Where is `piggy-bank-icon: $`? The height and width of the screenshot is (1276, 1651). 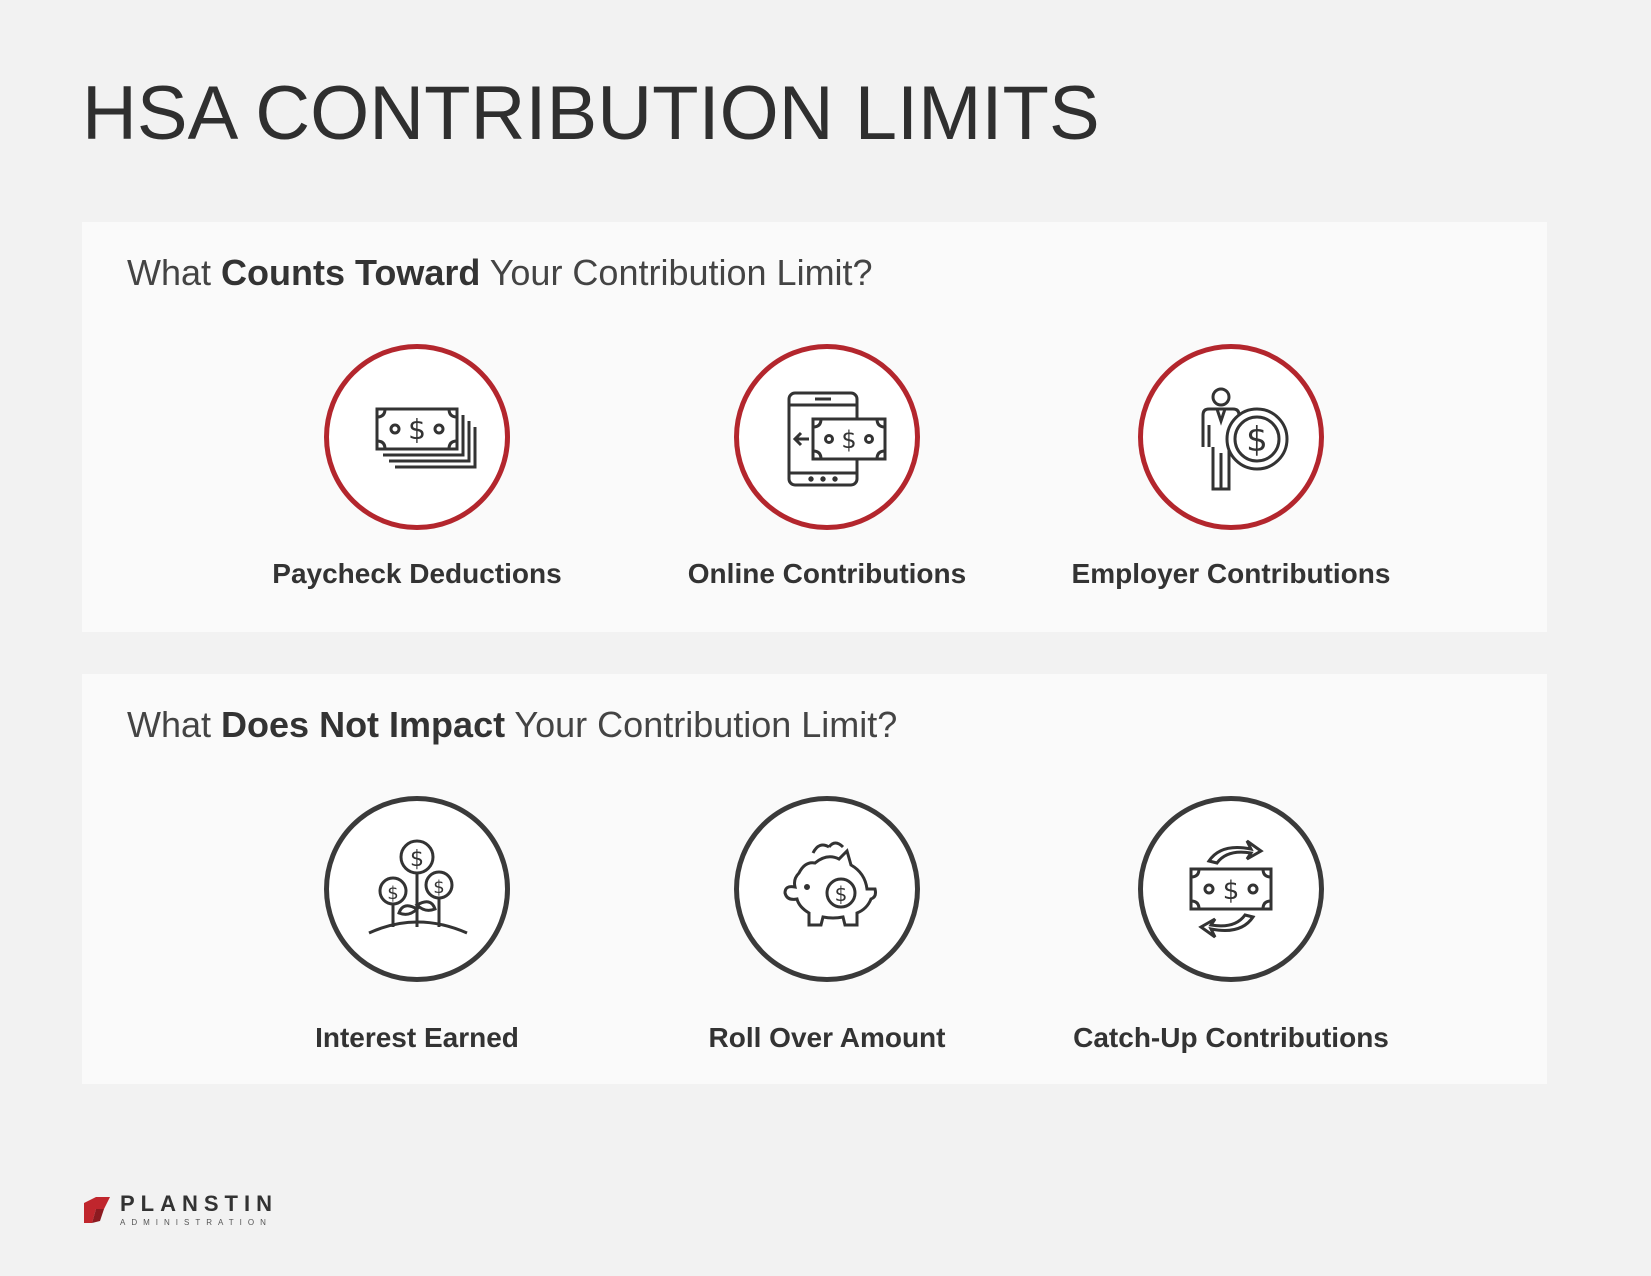 piggy-bank-icon: $ is located at coordinates (830, 884).